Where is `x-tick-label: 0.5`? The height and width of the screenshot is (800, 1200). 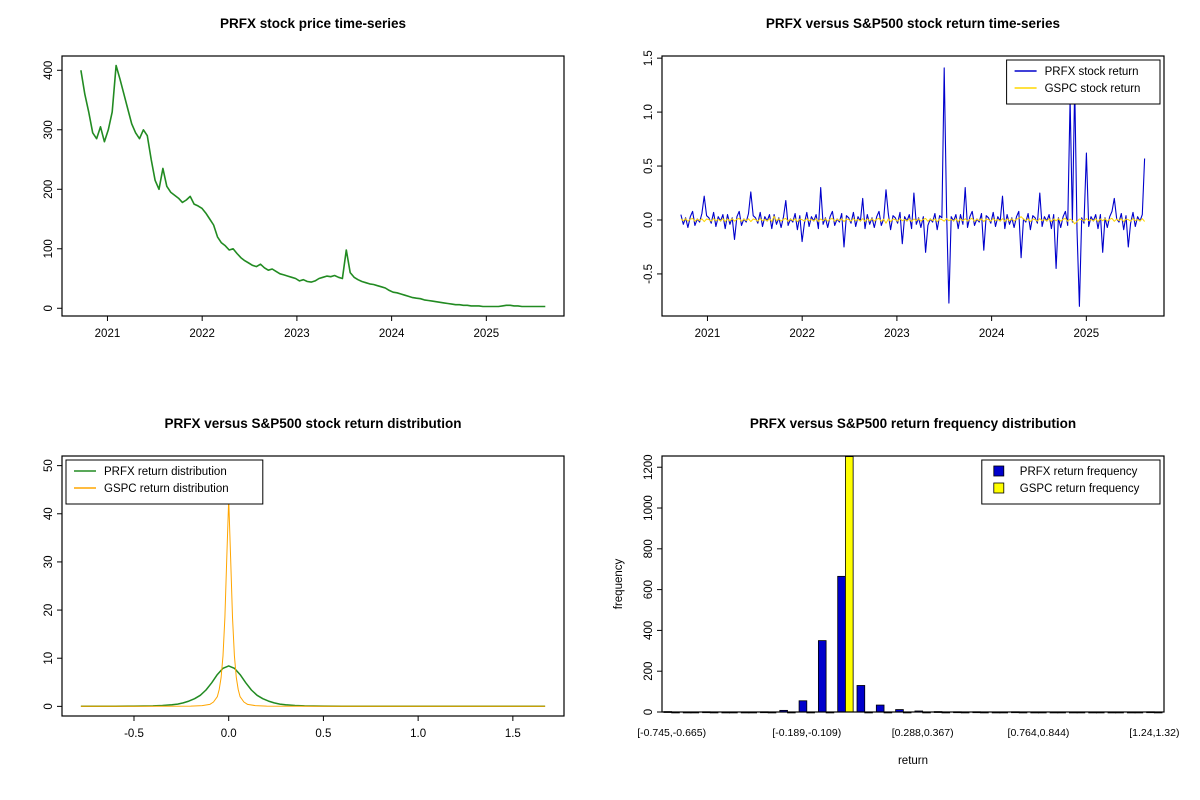
x-tick-label: 0.5 is located at coordinates (323, 734).